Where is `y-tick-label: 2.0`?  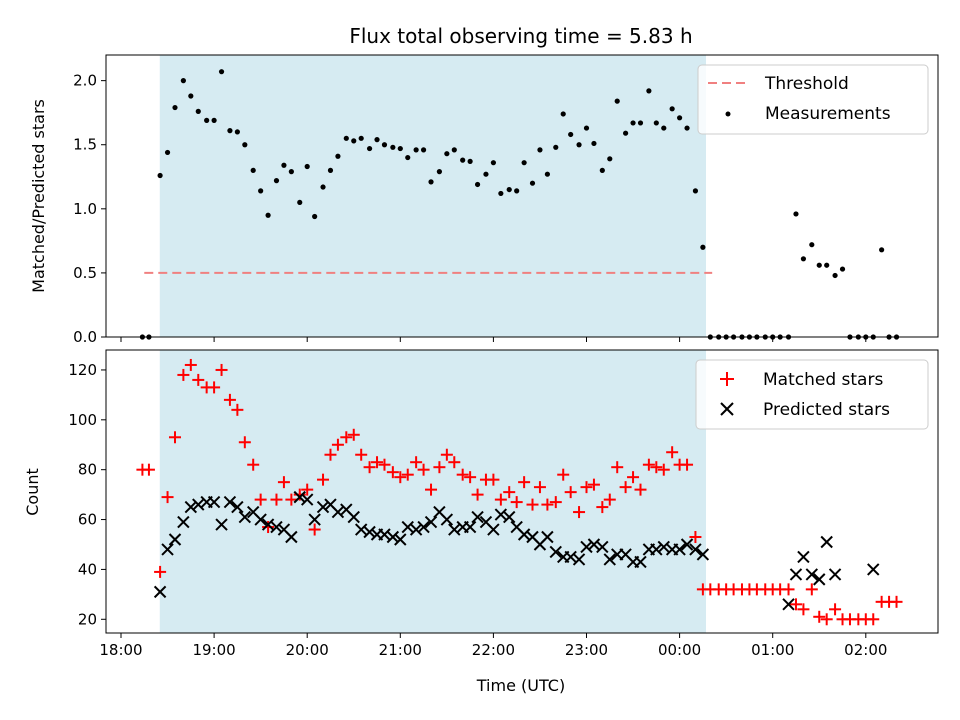 y-tick-label: 2.0 is located at coordinates (85, 81).